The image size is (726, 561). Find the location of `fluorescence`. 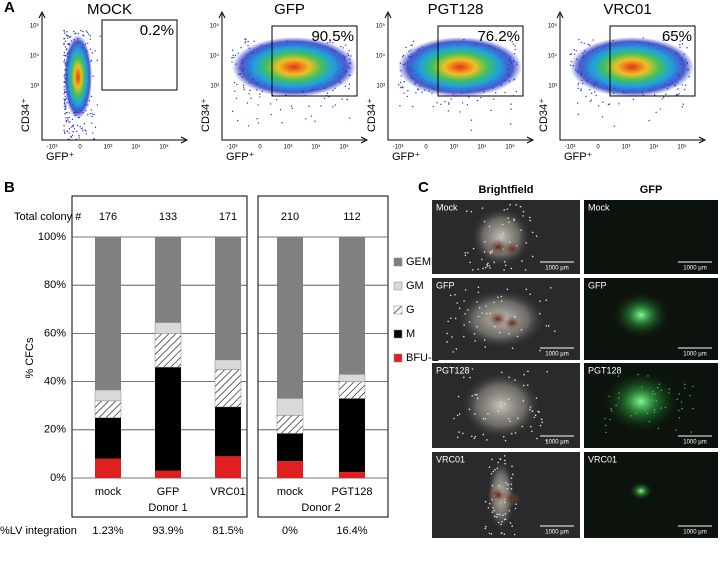

fluorescence is located at coordinates (641, 401).